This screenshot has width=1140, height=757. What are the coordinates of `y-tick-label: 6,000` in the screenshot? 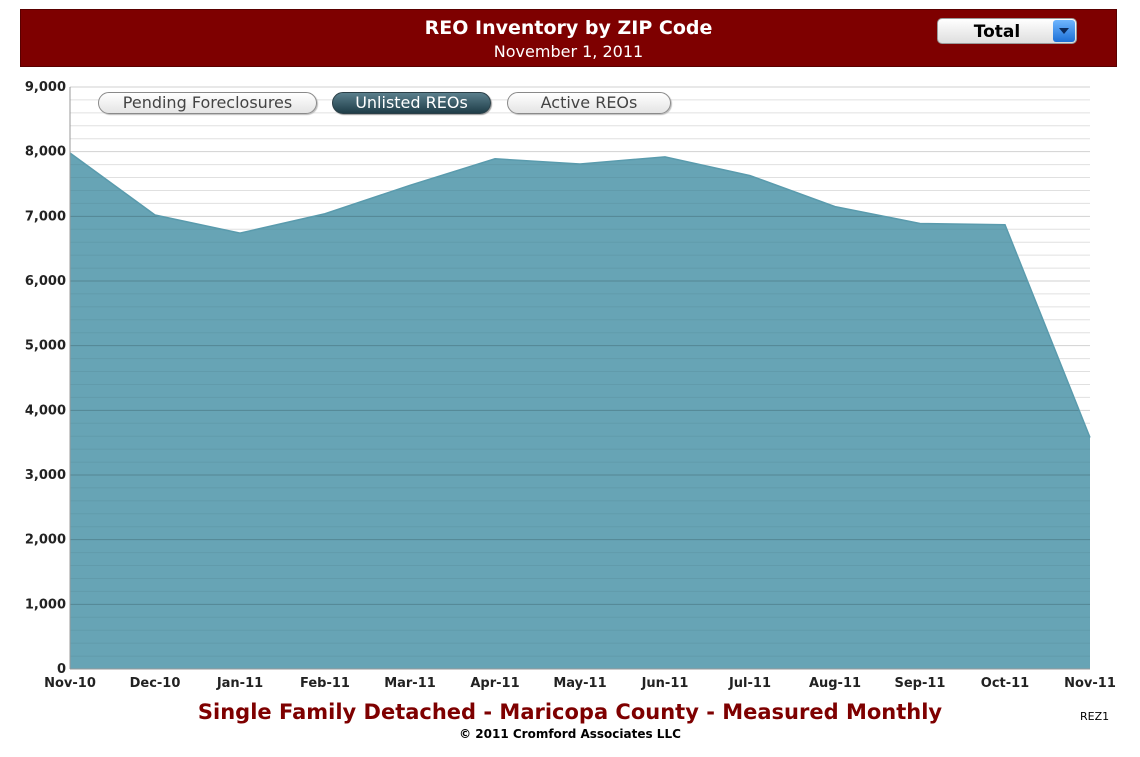 It's located at (45, 281).